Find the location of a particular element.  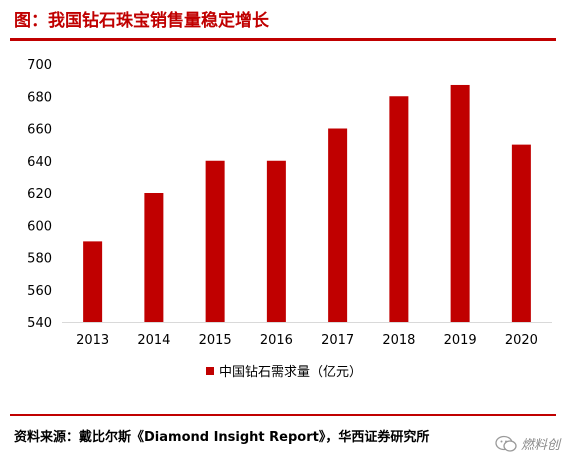

bar-2020 is located at coordinates (521, 233).